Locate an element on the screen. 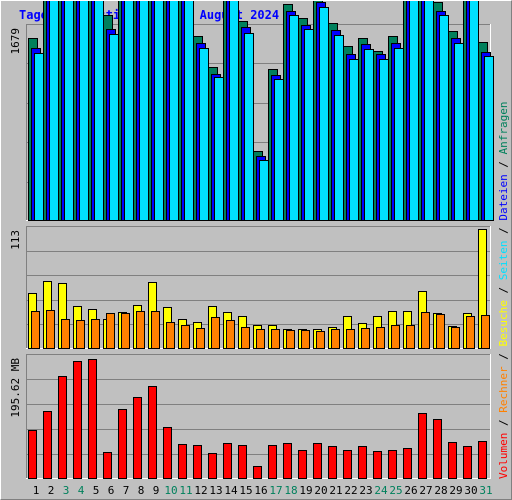 The height and width of the screenshot is (500, 512). x-tick-label-24: 24 is located at coordinates (381, 490).